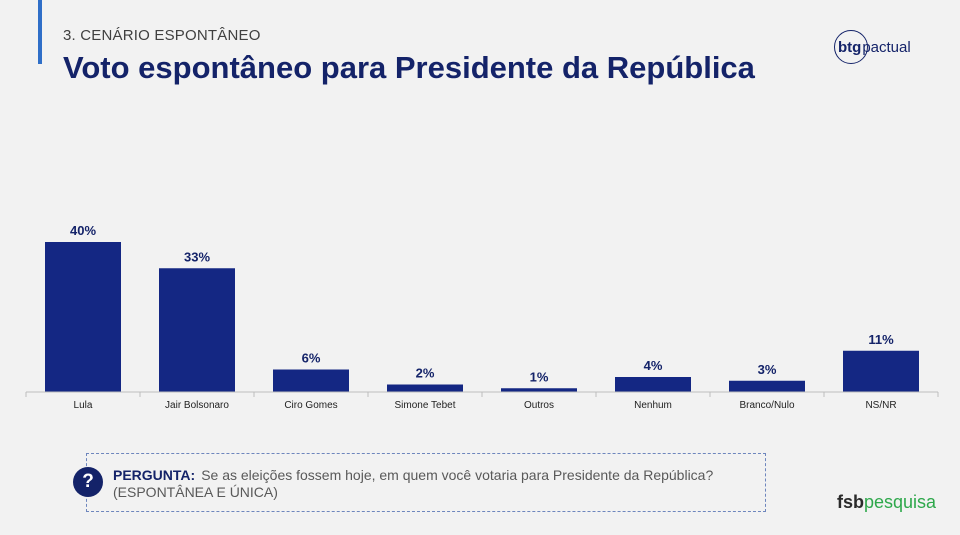 This screenshot has width=960, height=535. Describe the element at coordinates (197, 405) in the screenshot. I see `category-label: Jair Bolsonaro` at that location.